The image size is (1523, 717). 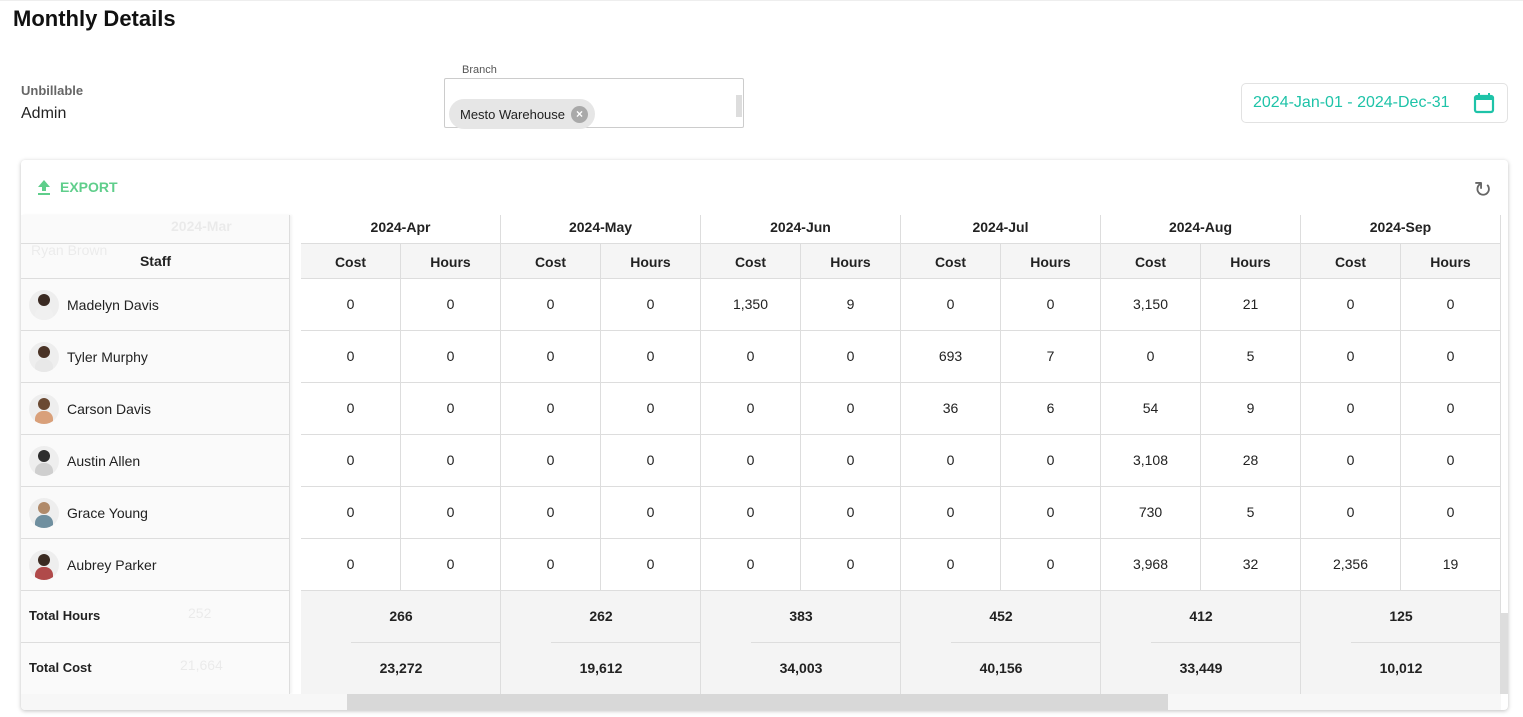 I want to click on staff-name: Aubrey Parker, so click(x=112, y=564).